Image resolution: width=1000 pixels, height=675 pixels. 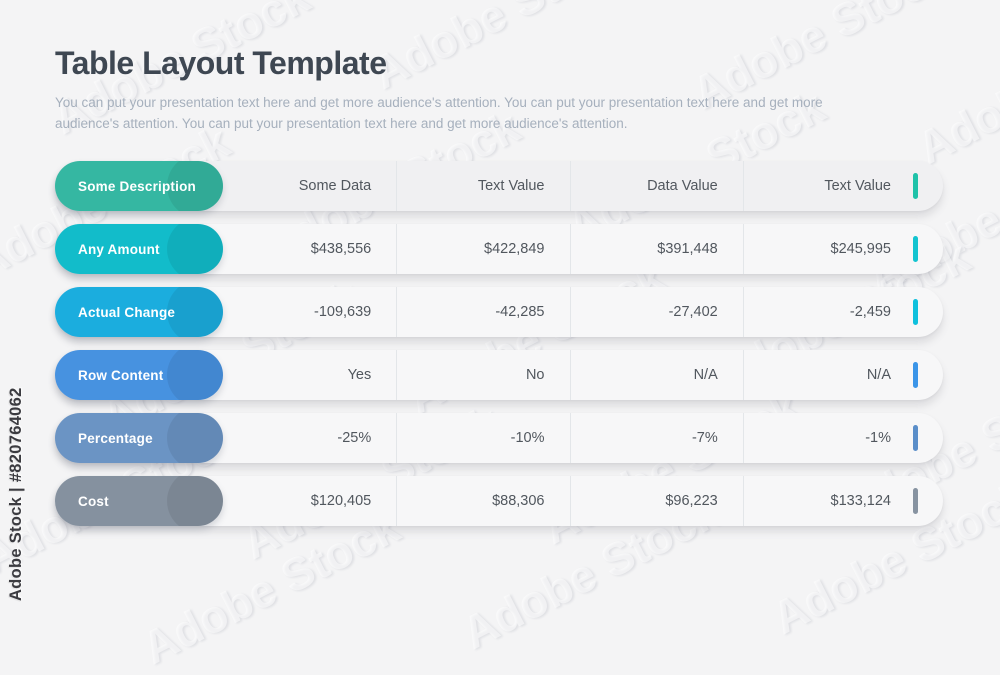 What do you see at coordinates (335, 186) in the screenshot?
I see `column-header: Some Data` at bounding box center [335, 186].